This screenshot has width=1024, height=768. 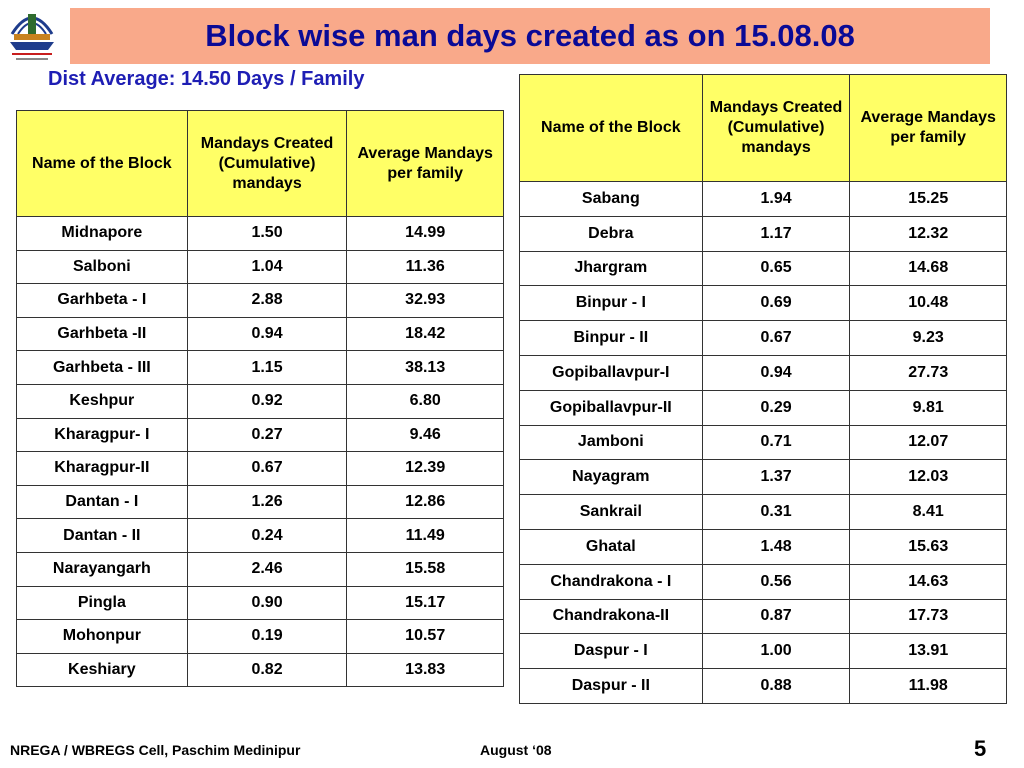 I want to click on mandays-created-cell: 0.88, so click(x=776, y=686).